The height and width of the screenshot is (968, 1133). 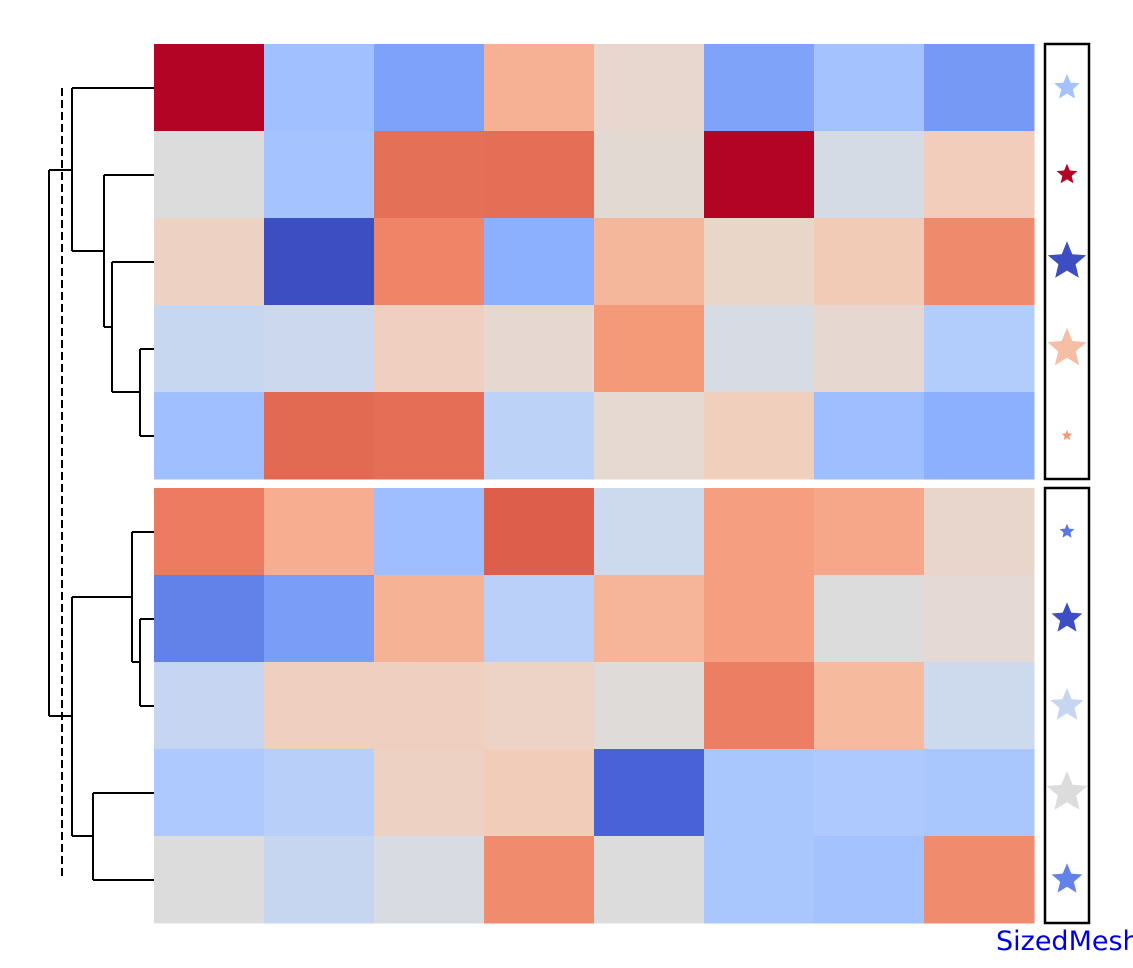 I want to click on star-annotation-track, so click(x=1067, y=483).